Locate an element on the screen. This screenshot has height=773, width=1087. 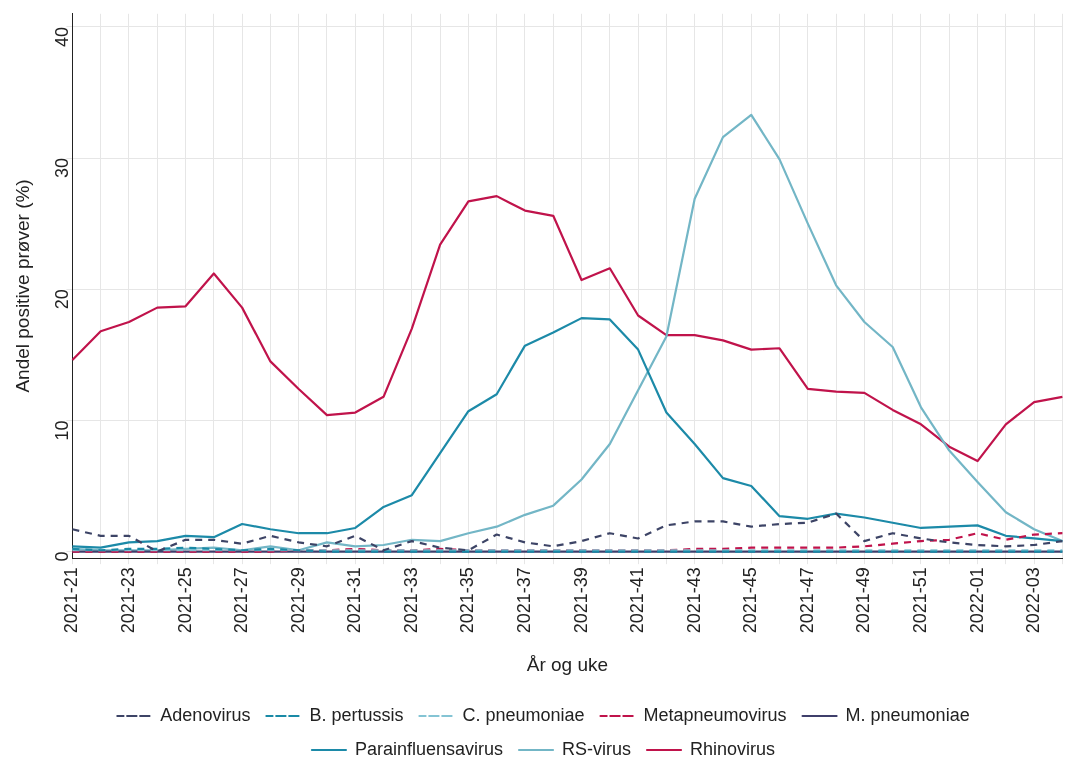
x-tick-label: 2021-21 is located at coordinates (71, 600).